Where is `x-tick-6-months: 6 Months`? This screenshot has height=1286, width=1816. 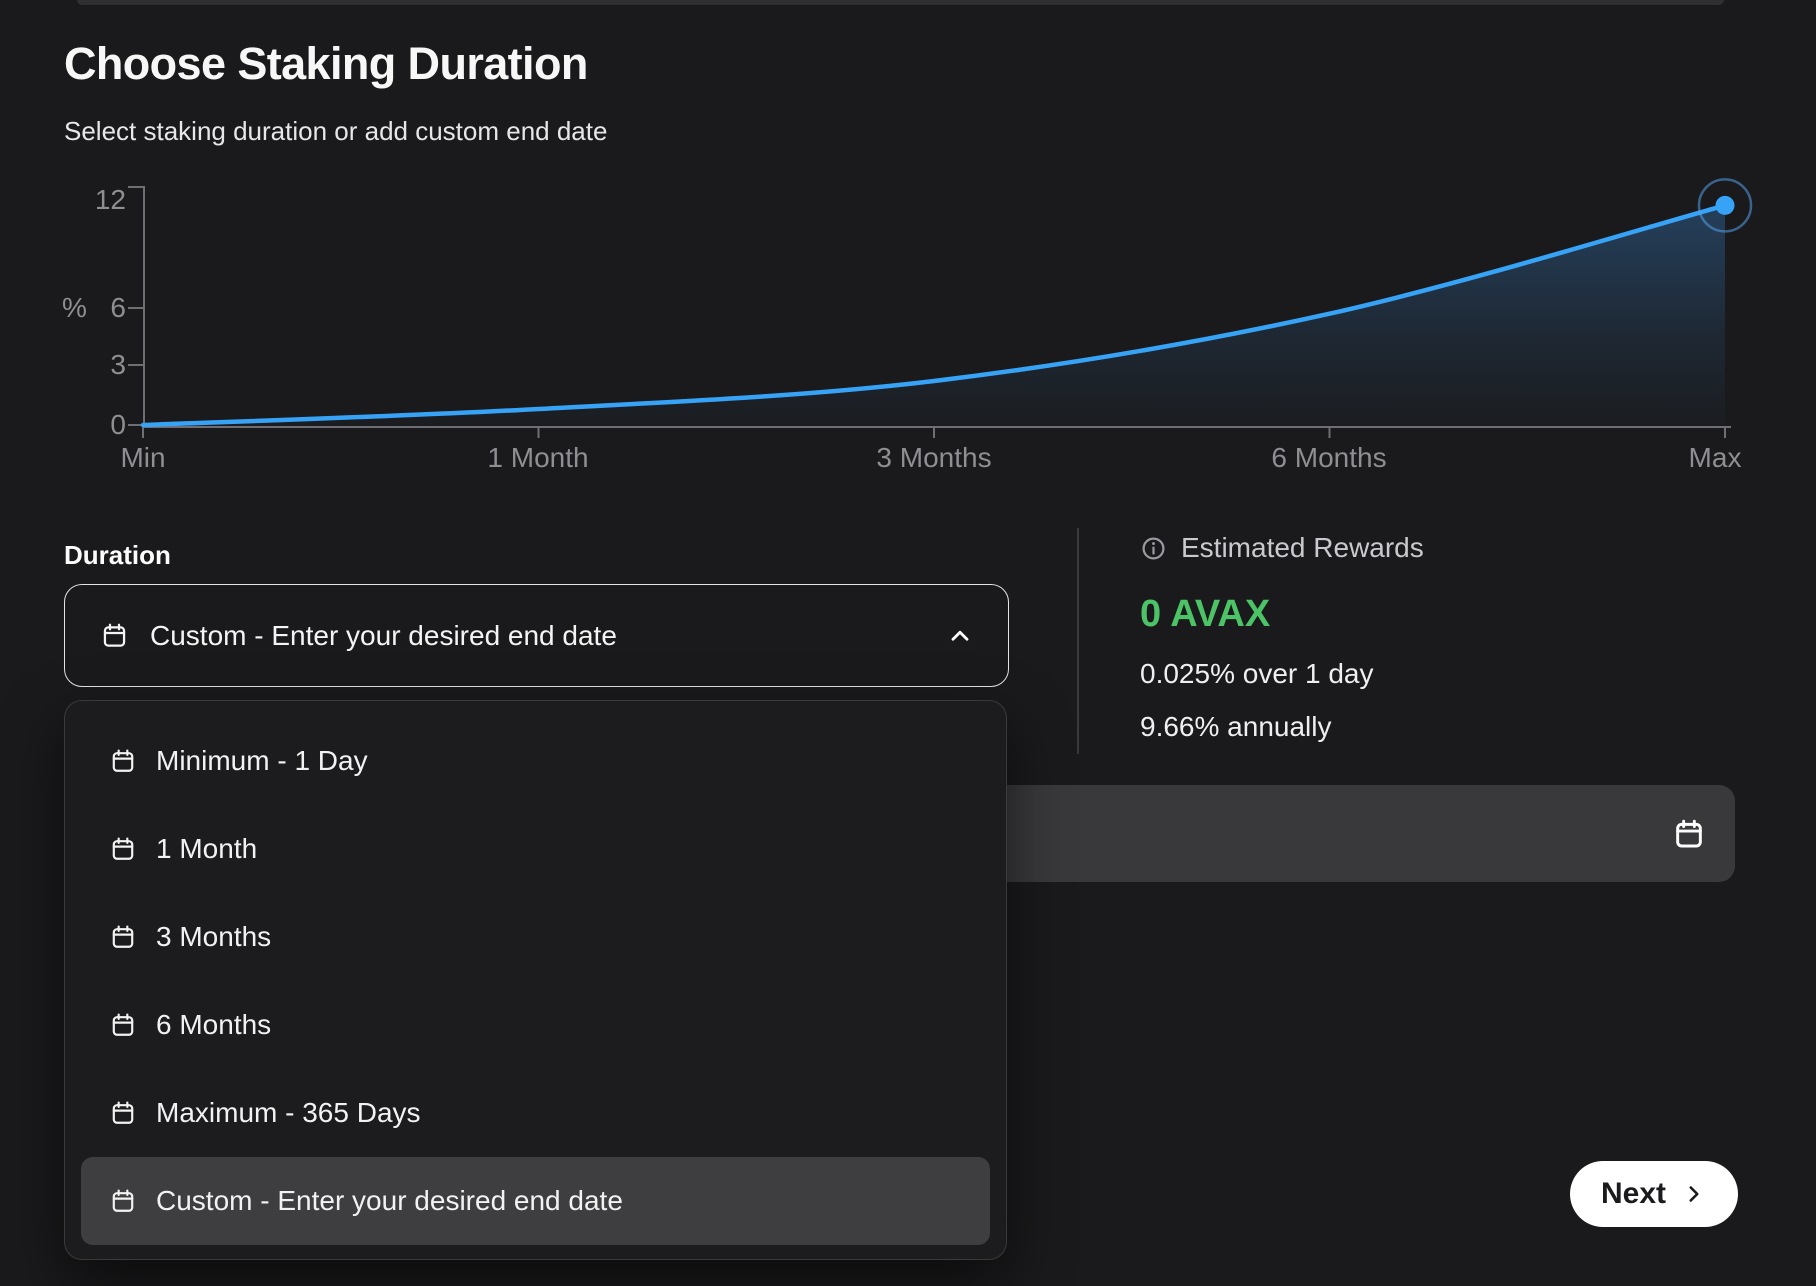
x-tick-6-months: 6 Months is located at coordinates (1329, 457).